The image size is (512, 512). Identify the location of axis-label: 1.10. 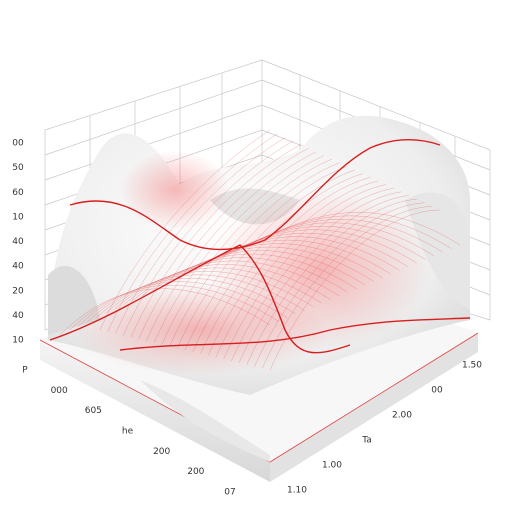
(297, 491).